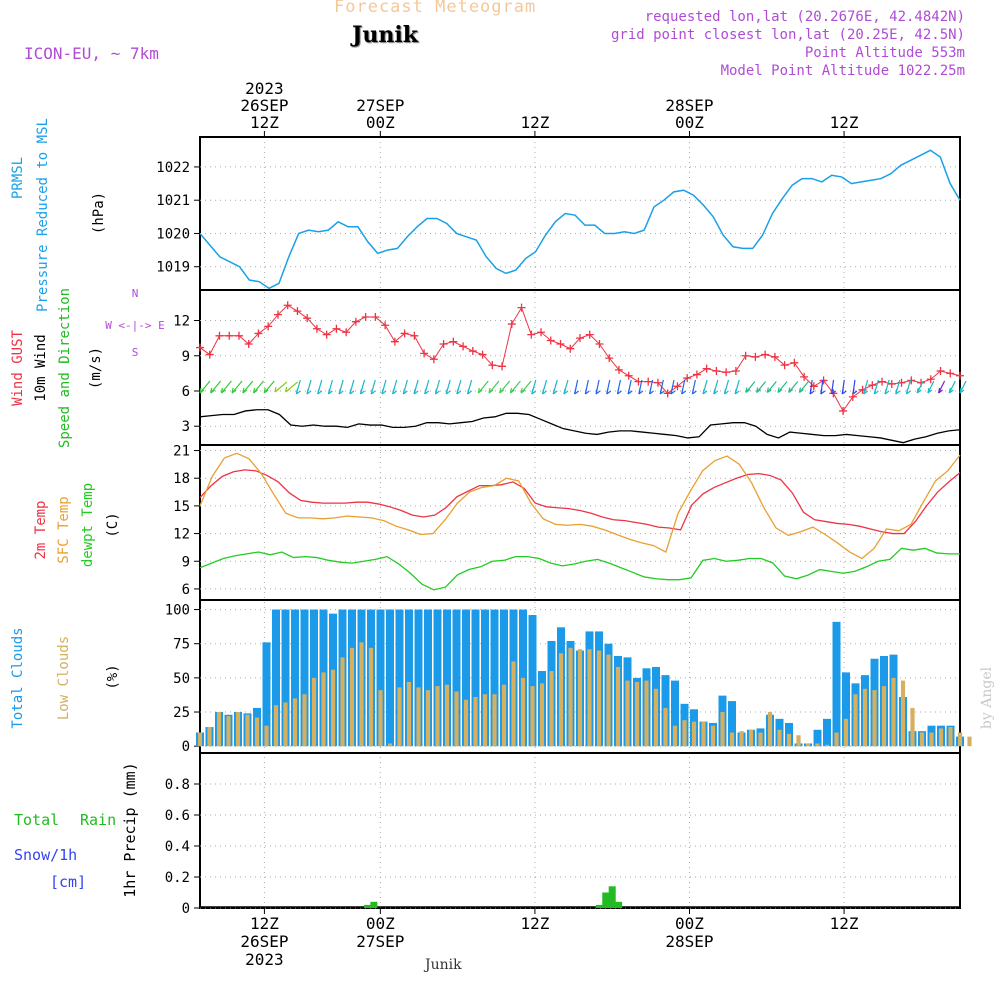 The image size is (1000, 1000). I want to click on total-label: Total, so click(36, 820).